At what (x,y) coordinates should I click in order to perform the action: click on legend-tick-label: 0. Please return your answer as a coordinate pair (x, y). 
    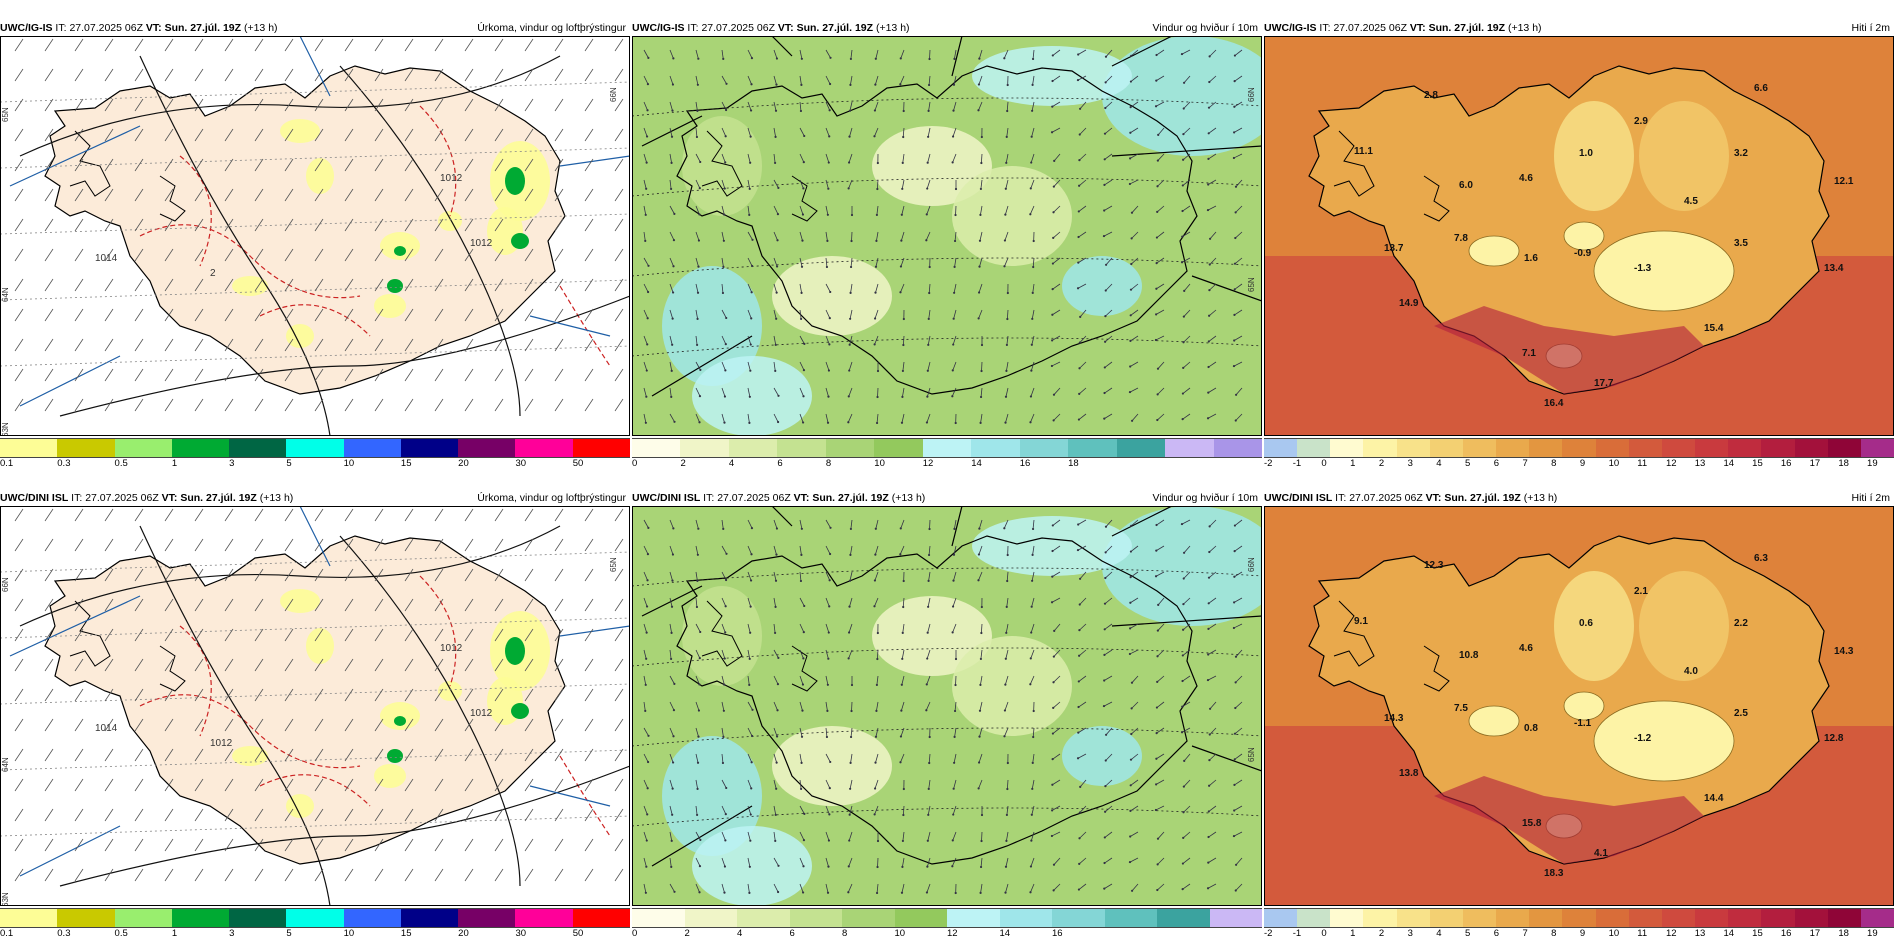
    Looking at the image, I should click on (1324, 933).